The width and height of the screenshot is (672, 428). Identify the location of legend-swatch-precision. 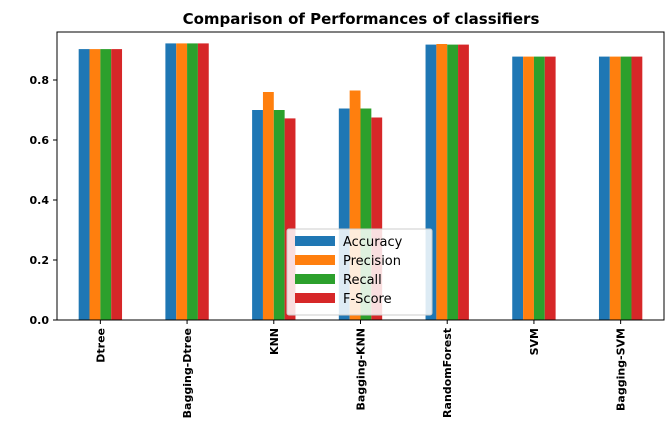
(315, 260).